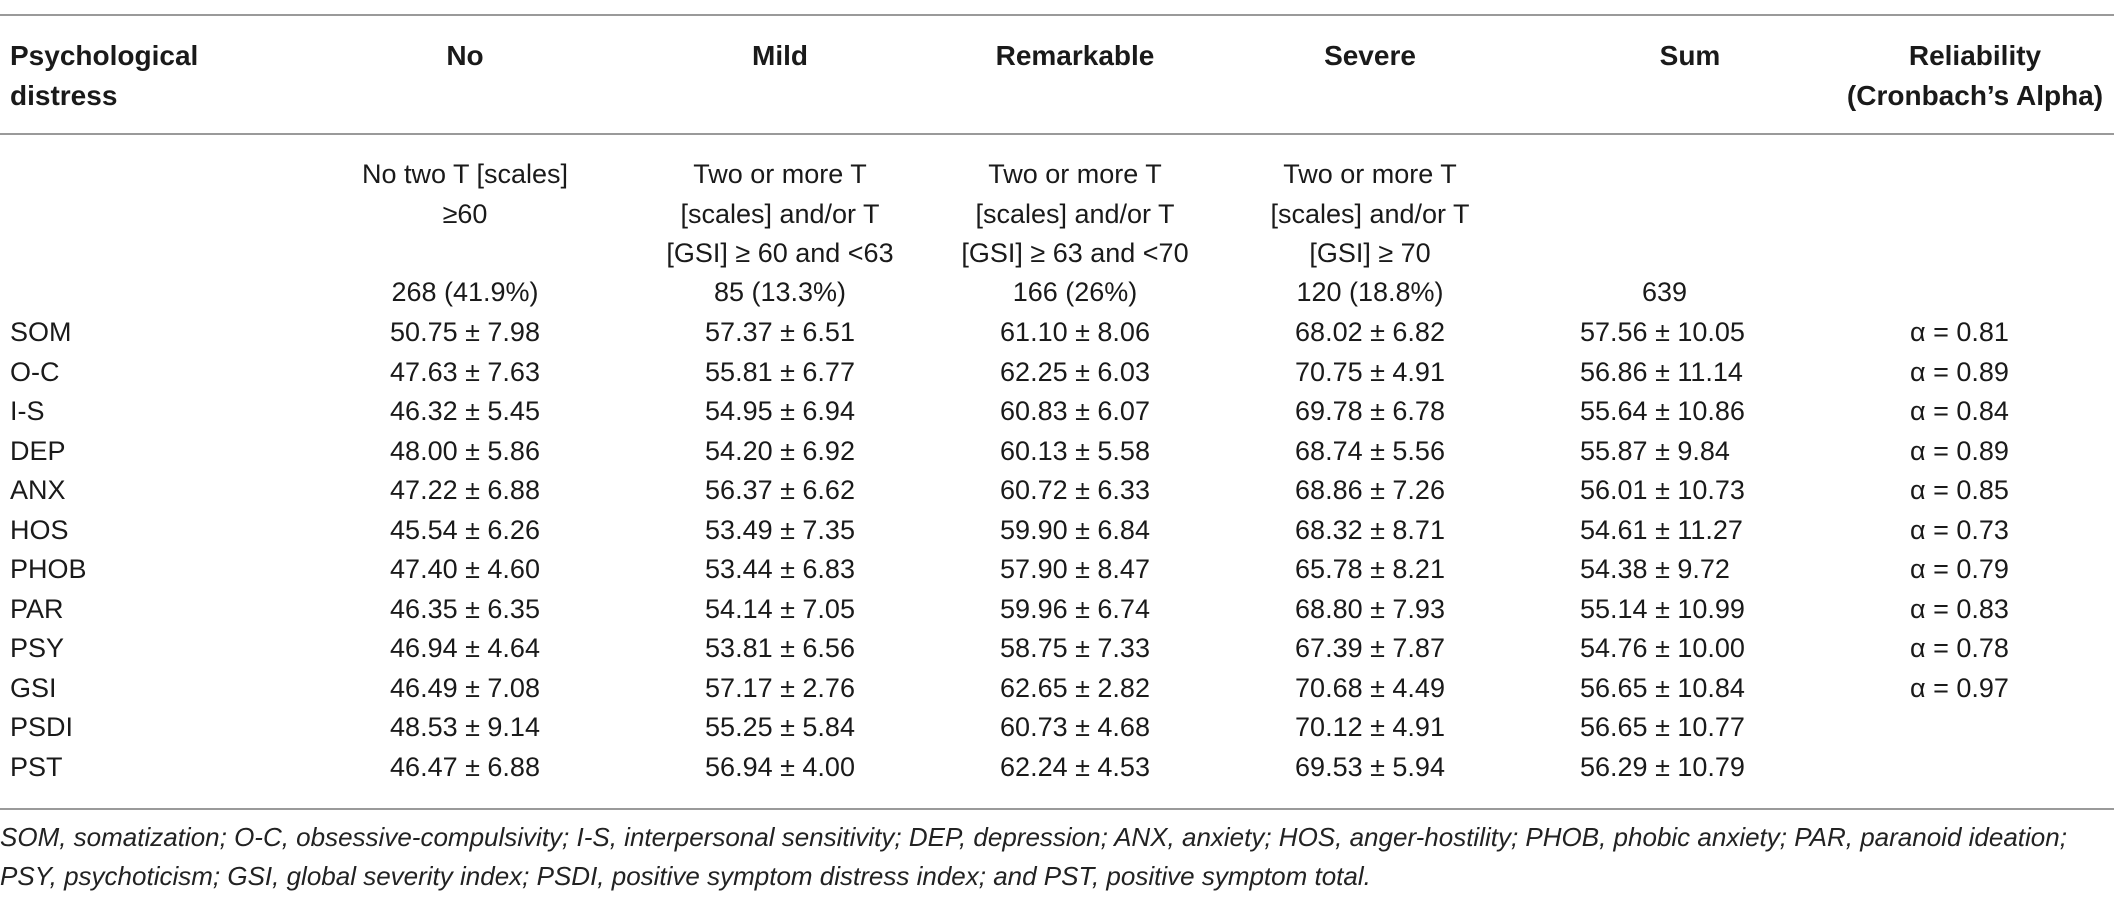  Describe the element at coordinates (780, 292) in the screenshot. I see `count-mild: 85 (13.3%)` at that location.